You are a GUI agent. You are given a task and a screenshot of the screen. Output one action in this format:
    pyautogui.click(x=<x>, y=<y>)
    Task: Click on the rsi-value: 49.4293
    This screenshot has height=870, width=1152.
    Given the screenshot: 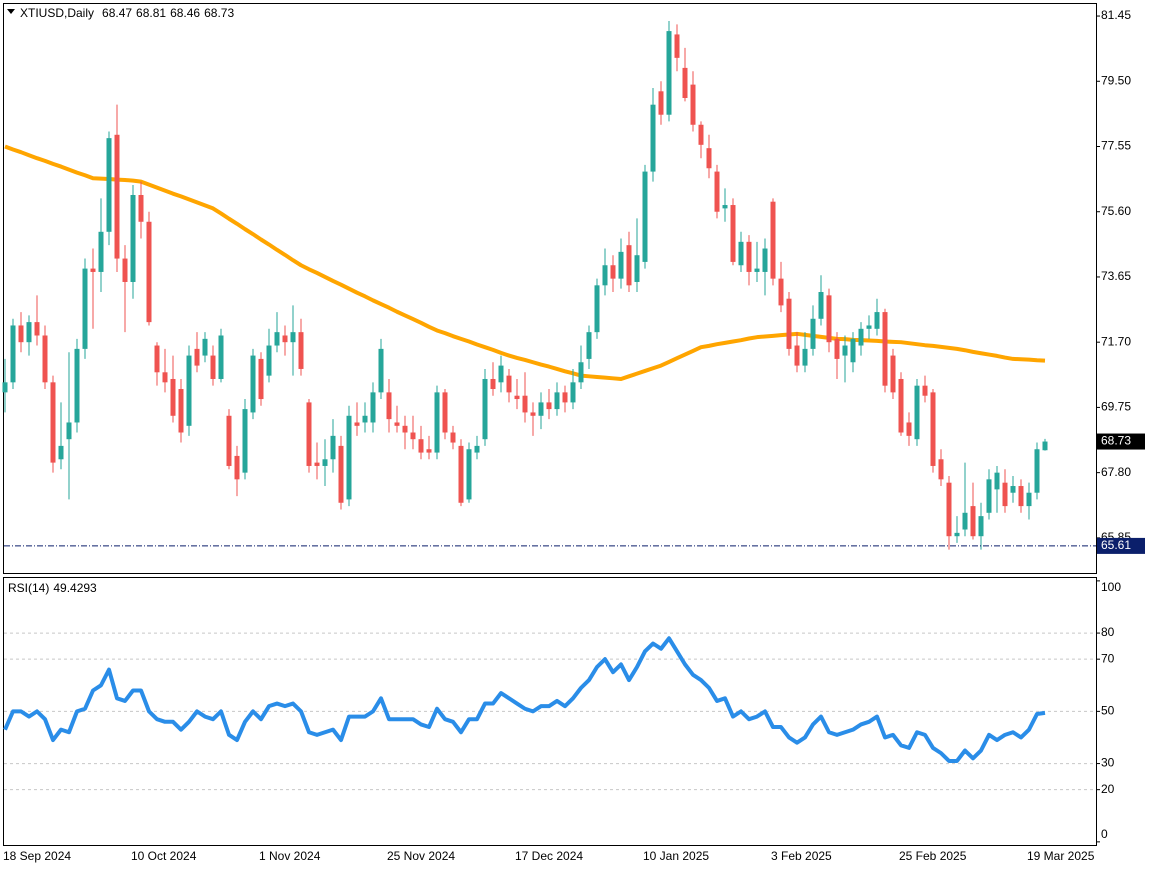 What is the action you would take?
    pyautogui.click(x=75, y=588)
    